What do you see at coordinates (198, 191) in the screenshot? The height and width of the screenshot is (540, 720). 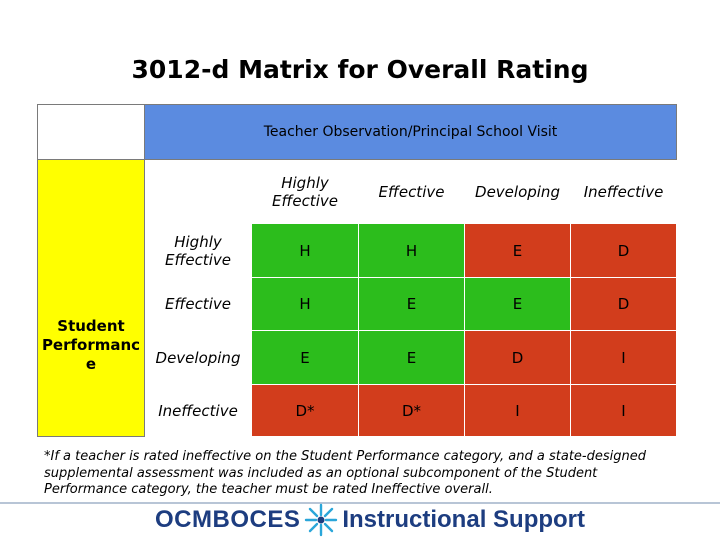 I see `blank-header-cell` at bounding box center [198, 191].